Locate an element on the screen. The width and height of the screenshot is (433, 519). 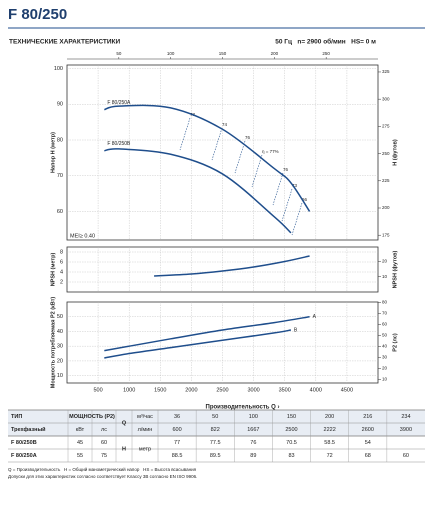
x-tick-label: 1500 is located at coordinates (160, 390).